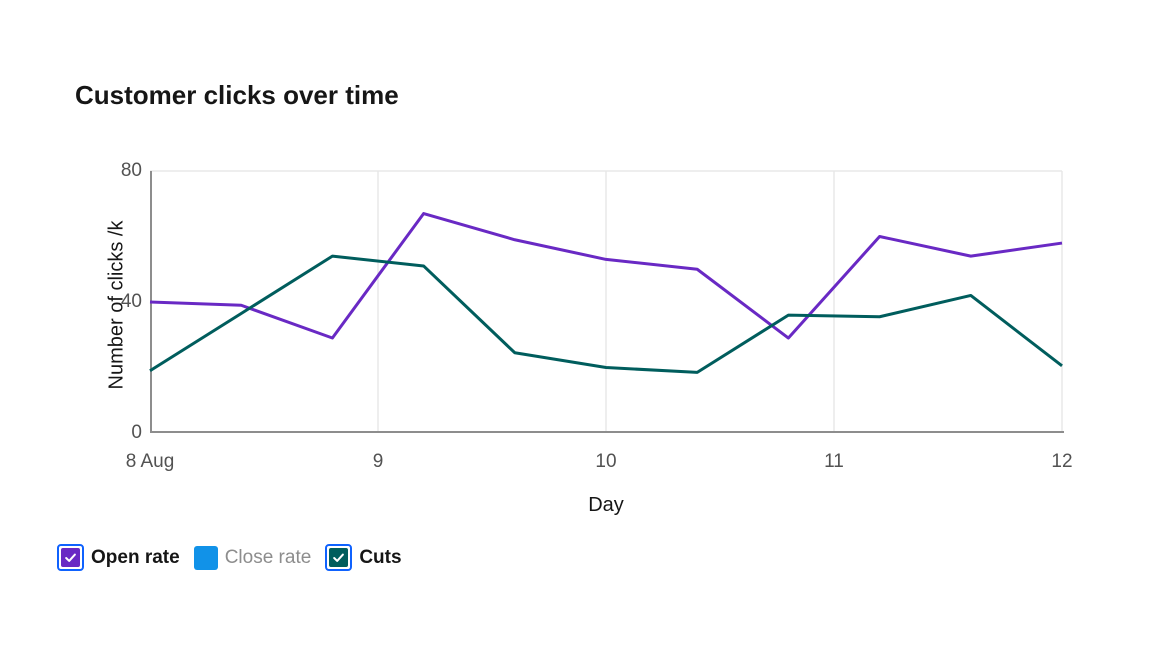  Describe the element at coordinates (378, 461) in the screenshot. I see `x-tick-9: 9` at that location.